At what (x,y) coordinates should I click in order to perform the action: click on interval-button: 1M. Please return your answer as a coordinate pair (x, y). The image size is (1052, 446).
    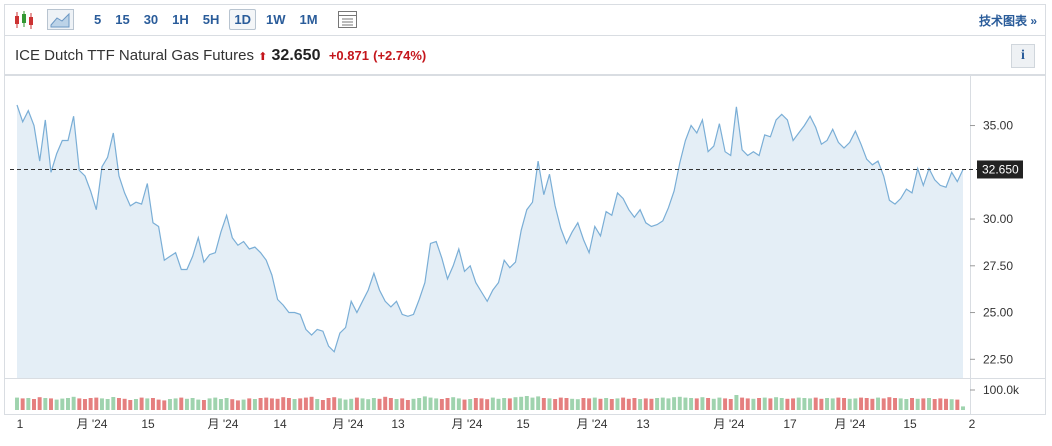
    Looking at the image, I should click on (308, 19).